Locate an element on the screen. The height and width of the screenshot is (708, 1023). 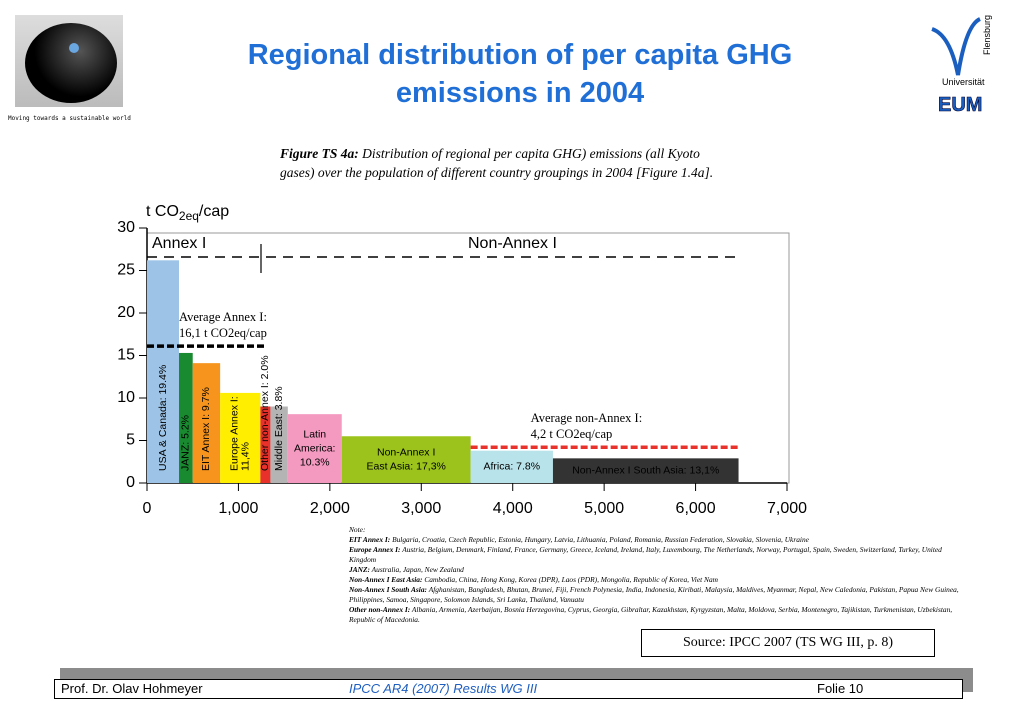
x-tick-label: 2,000 is located at coordinates (330, 508).